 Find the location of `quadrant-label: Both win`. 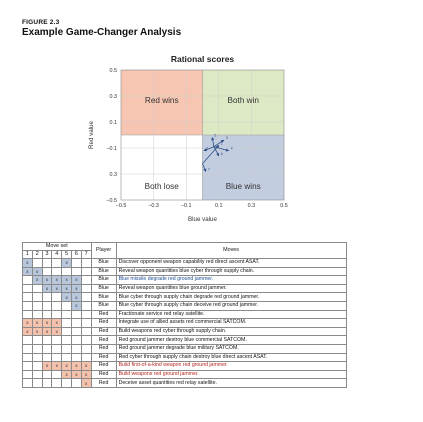

quadrant-label: Both win is located at coordinates (244, 100).